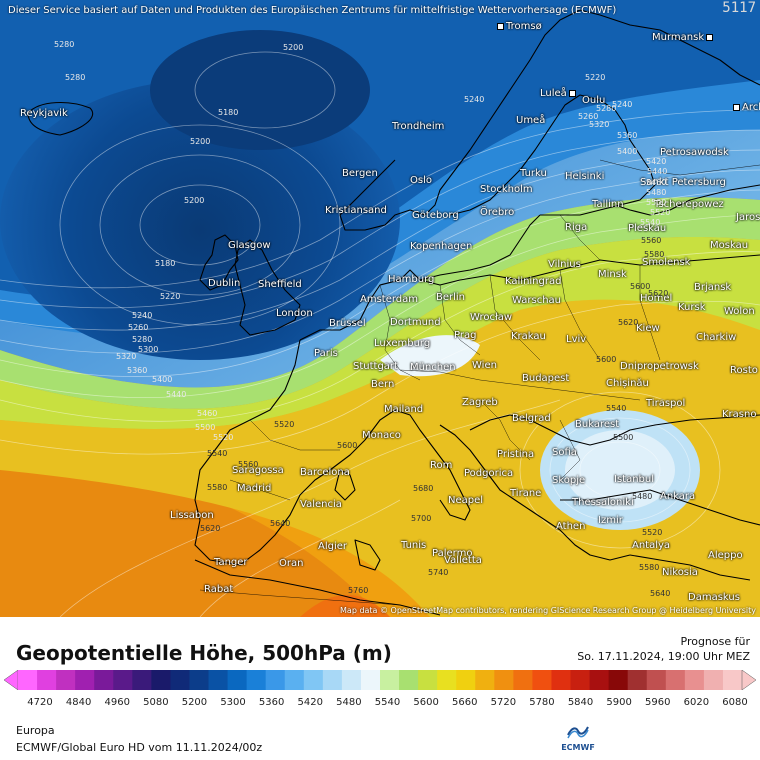 Image resolution: width=760 pixels, height=760 pixels. Describe the element at coordinates (619, 702) in the screenshot. I see `colorbar-tick-label: 5900` at that location.